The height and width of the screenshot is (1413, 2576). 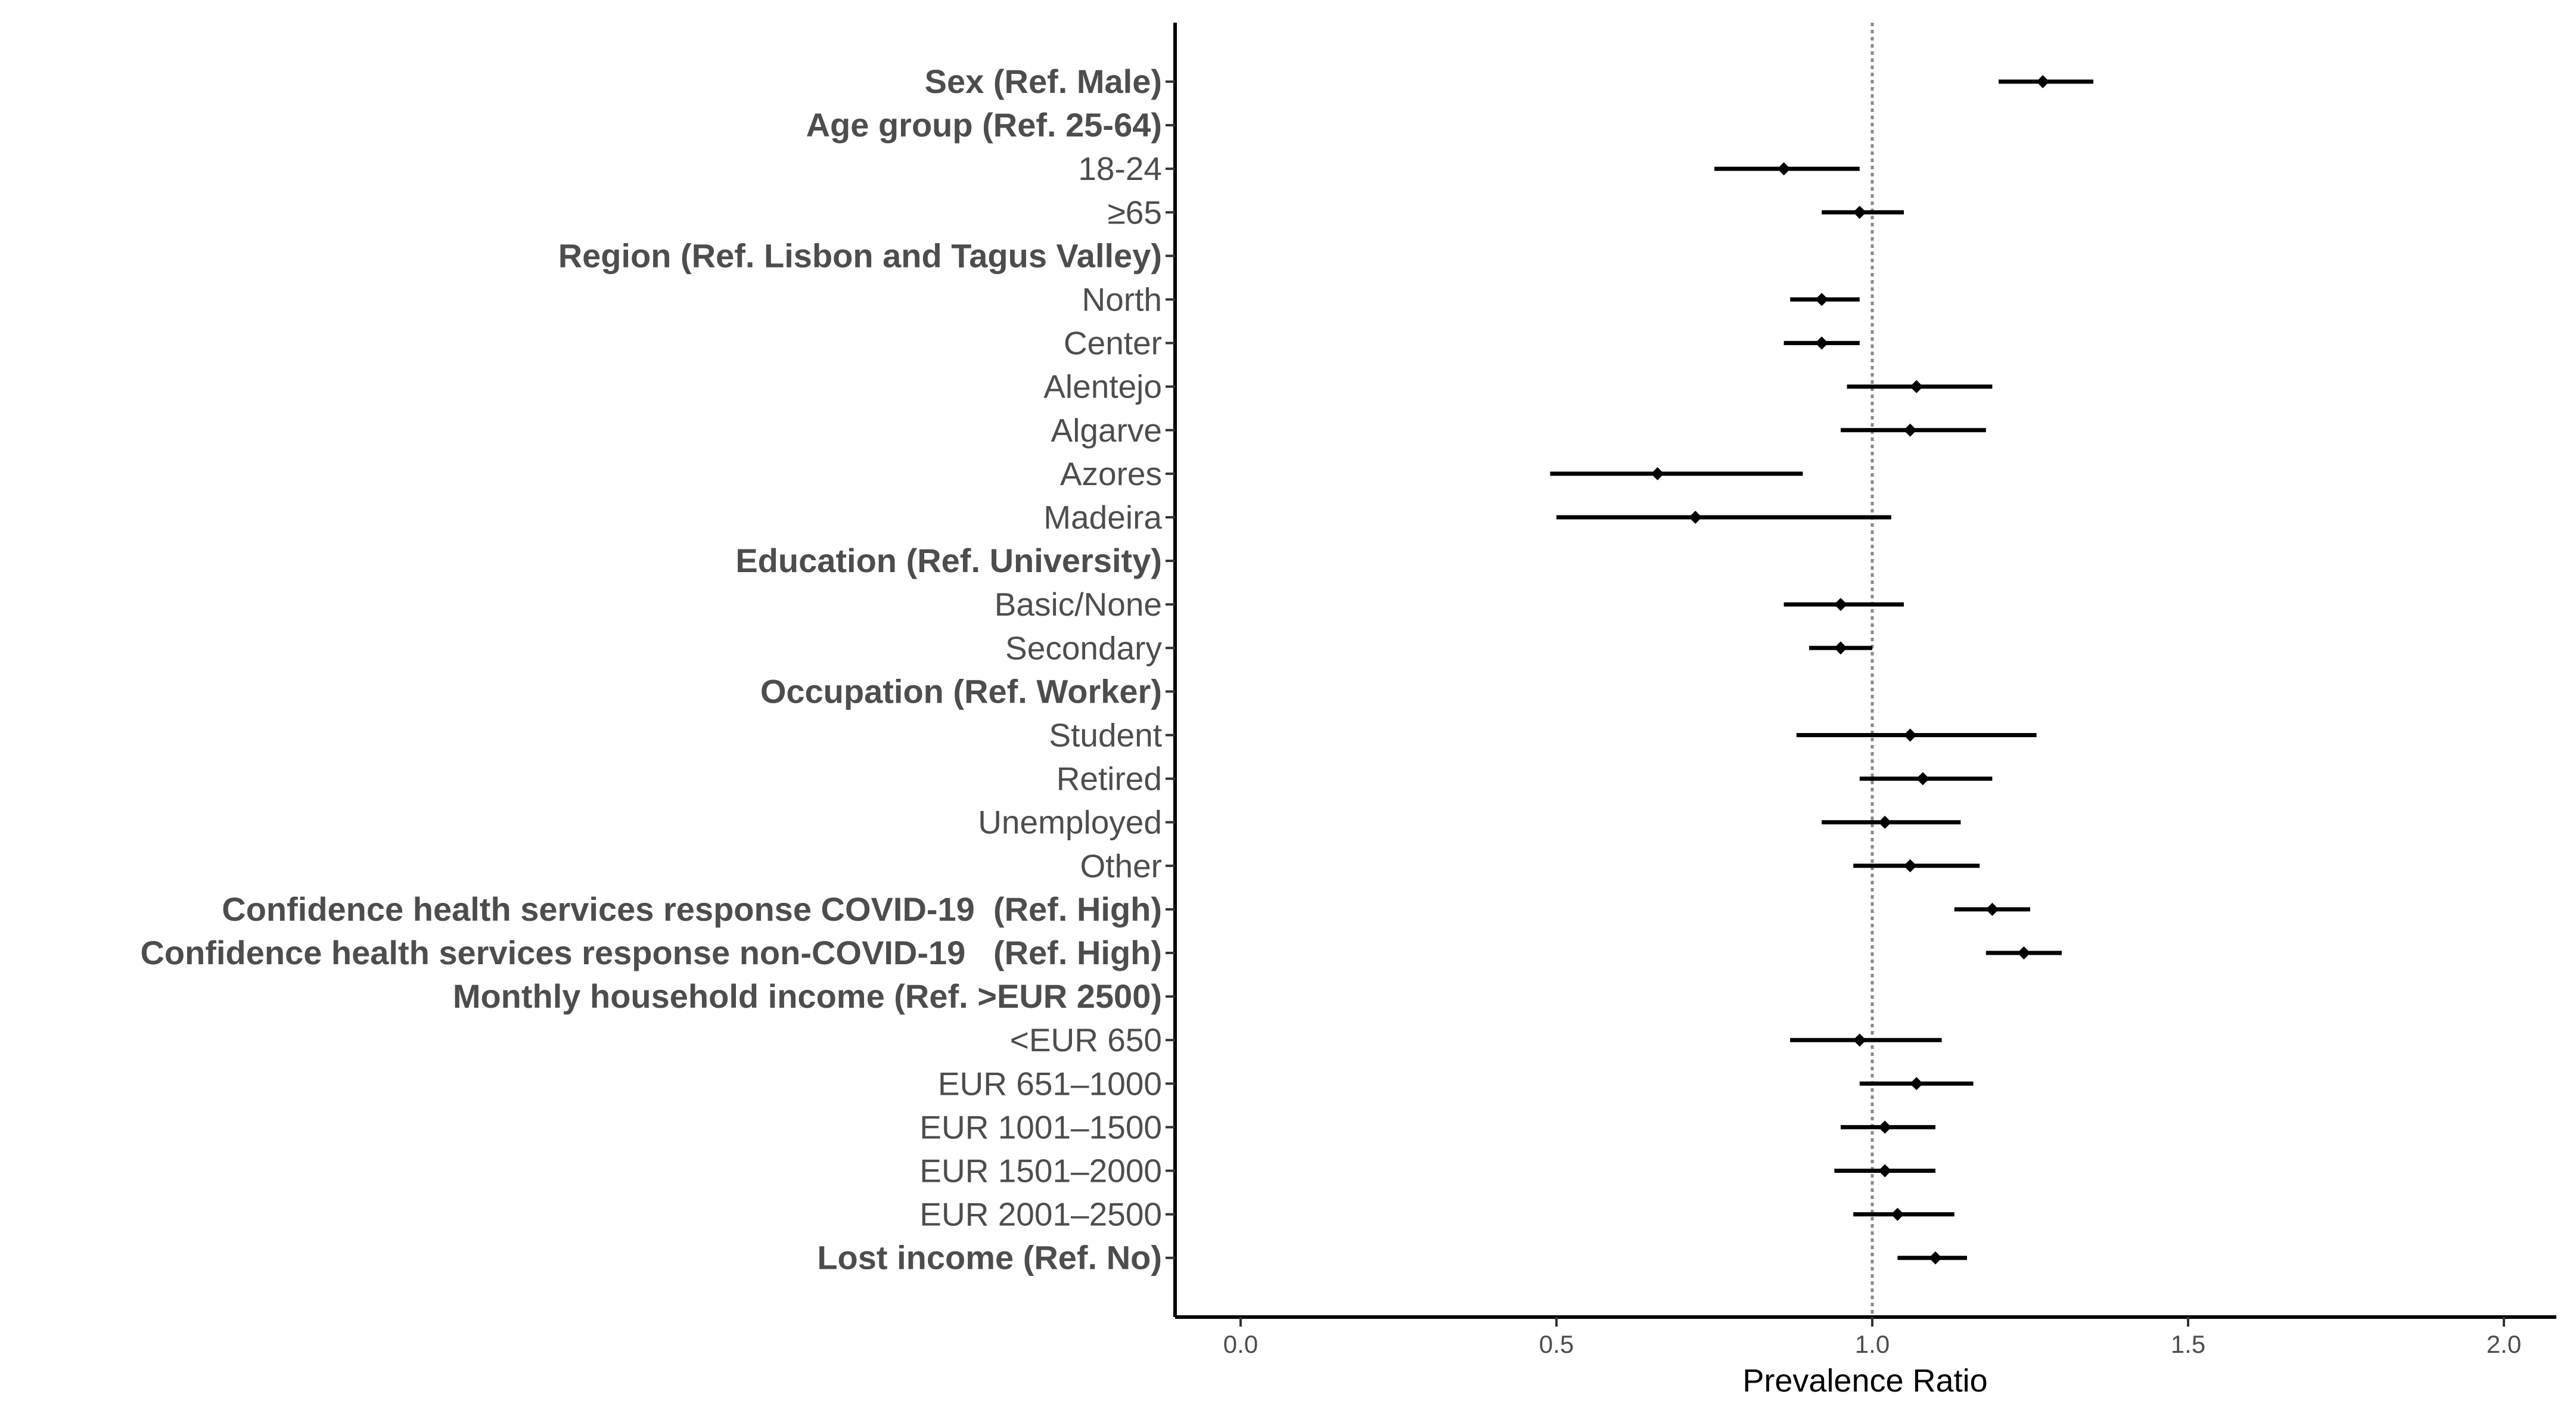 What do you see at coordinates (990, 1258) in the screenshot?
I see `row-header-label: Lost income (Ref. No)` at bounding box center [990, 1258].